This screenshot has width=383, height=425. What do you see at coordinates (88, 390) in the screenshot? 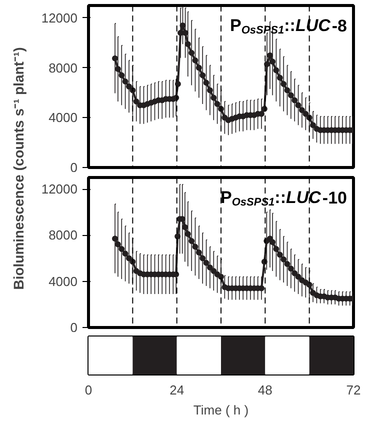
I see `x-tick-label: 0` at bounding box center [88, 390].